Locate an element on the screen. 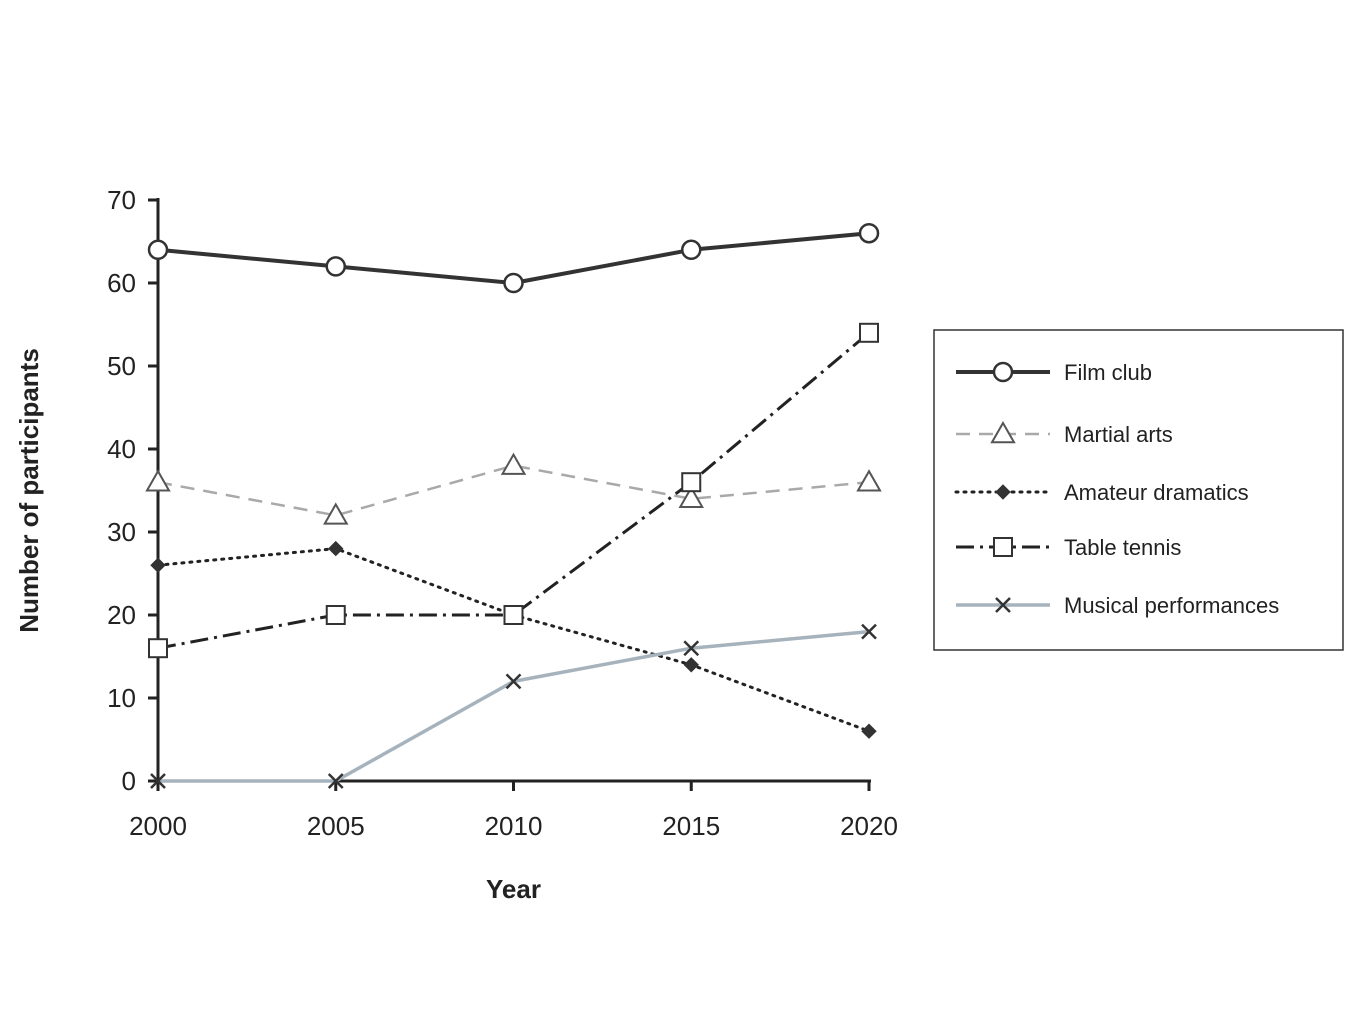 This screenshot has height=1013, width=1350. x-tick-label: 2005 is located at coordinates (336, 826).